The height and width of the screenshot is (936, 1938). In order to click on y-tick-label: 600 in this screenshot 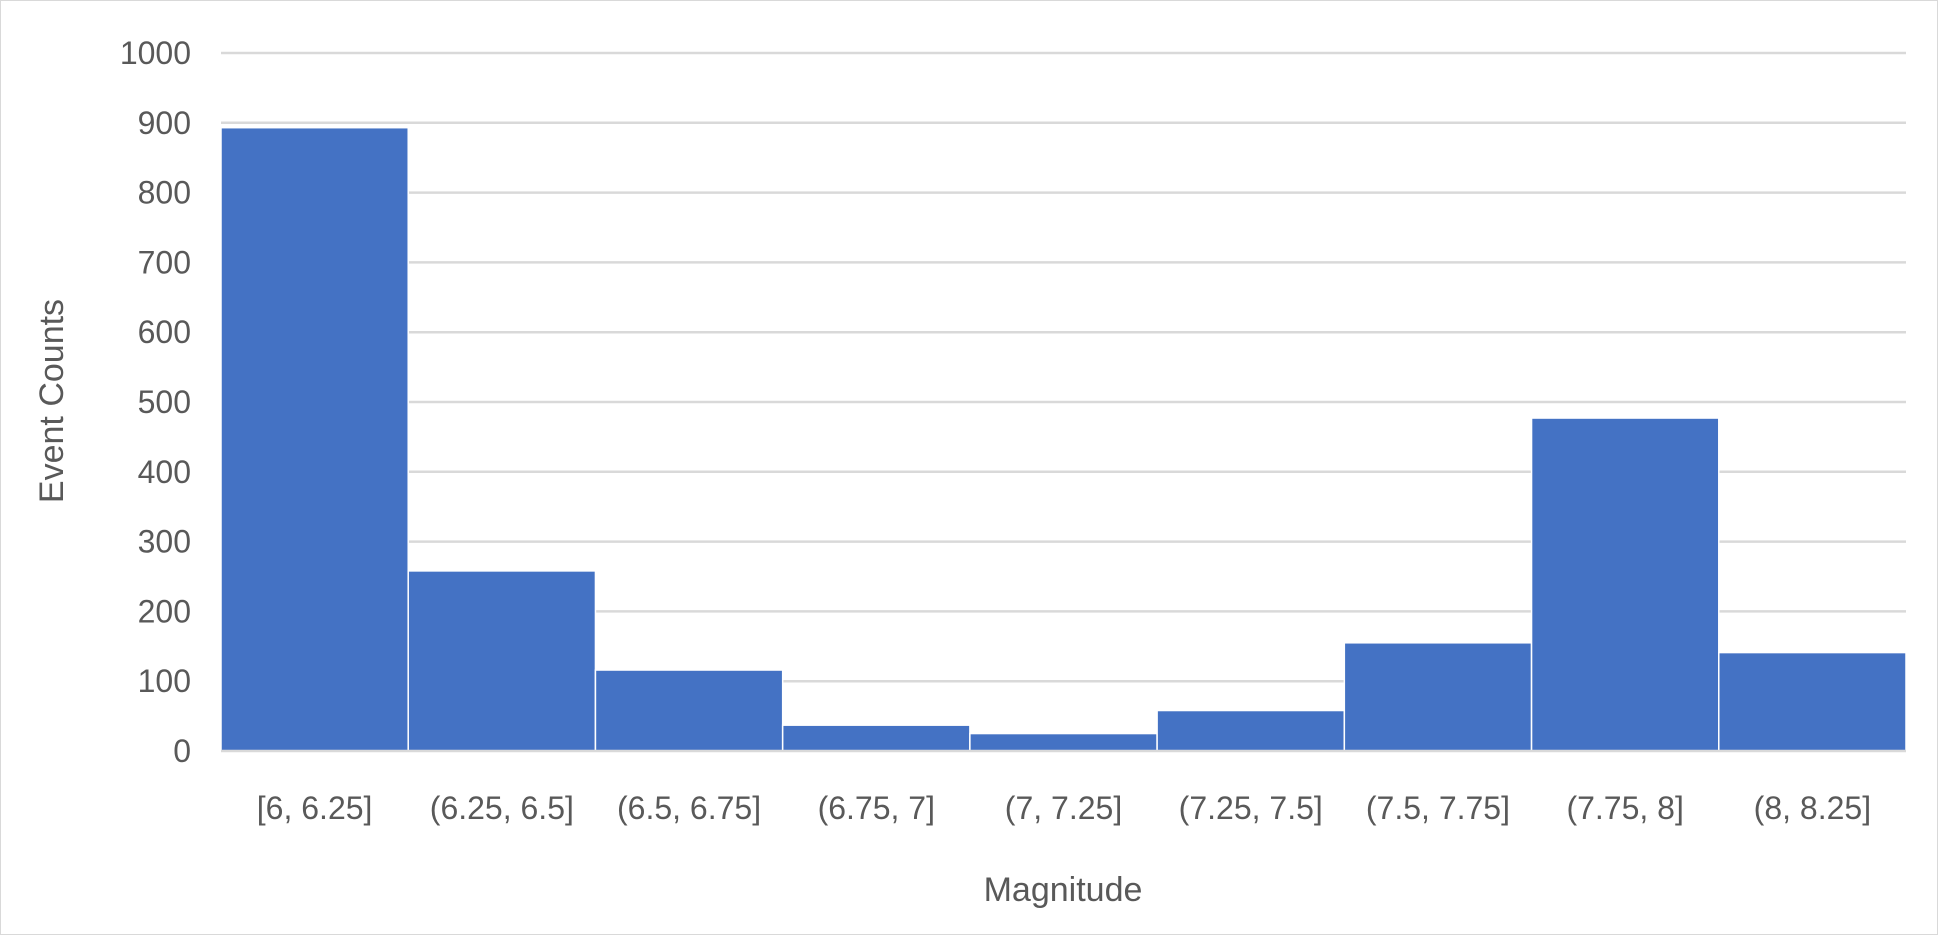, I will do `click(164, 332)`.